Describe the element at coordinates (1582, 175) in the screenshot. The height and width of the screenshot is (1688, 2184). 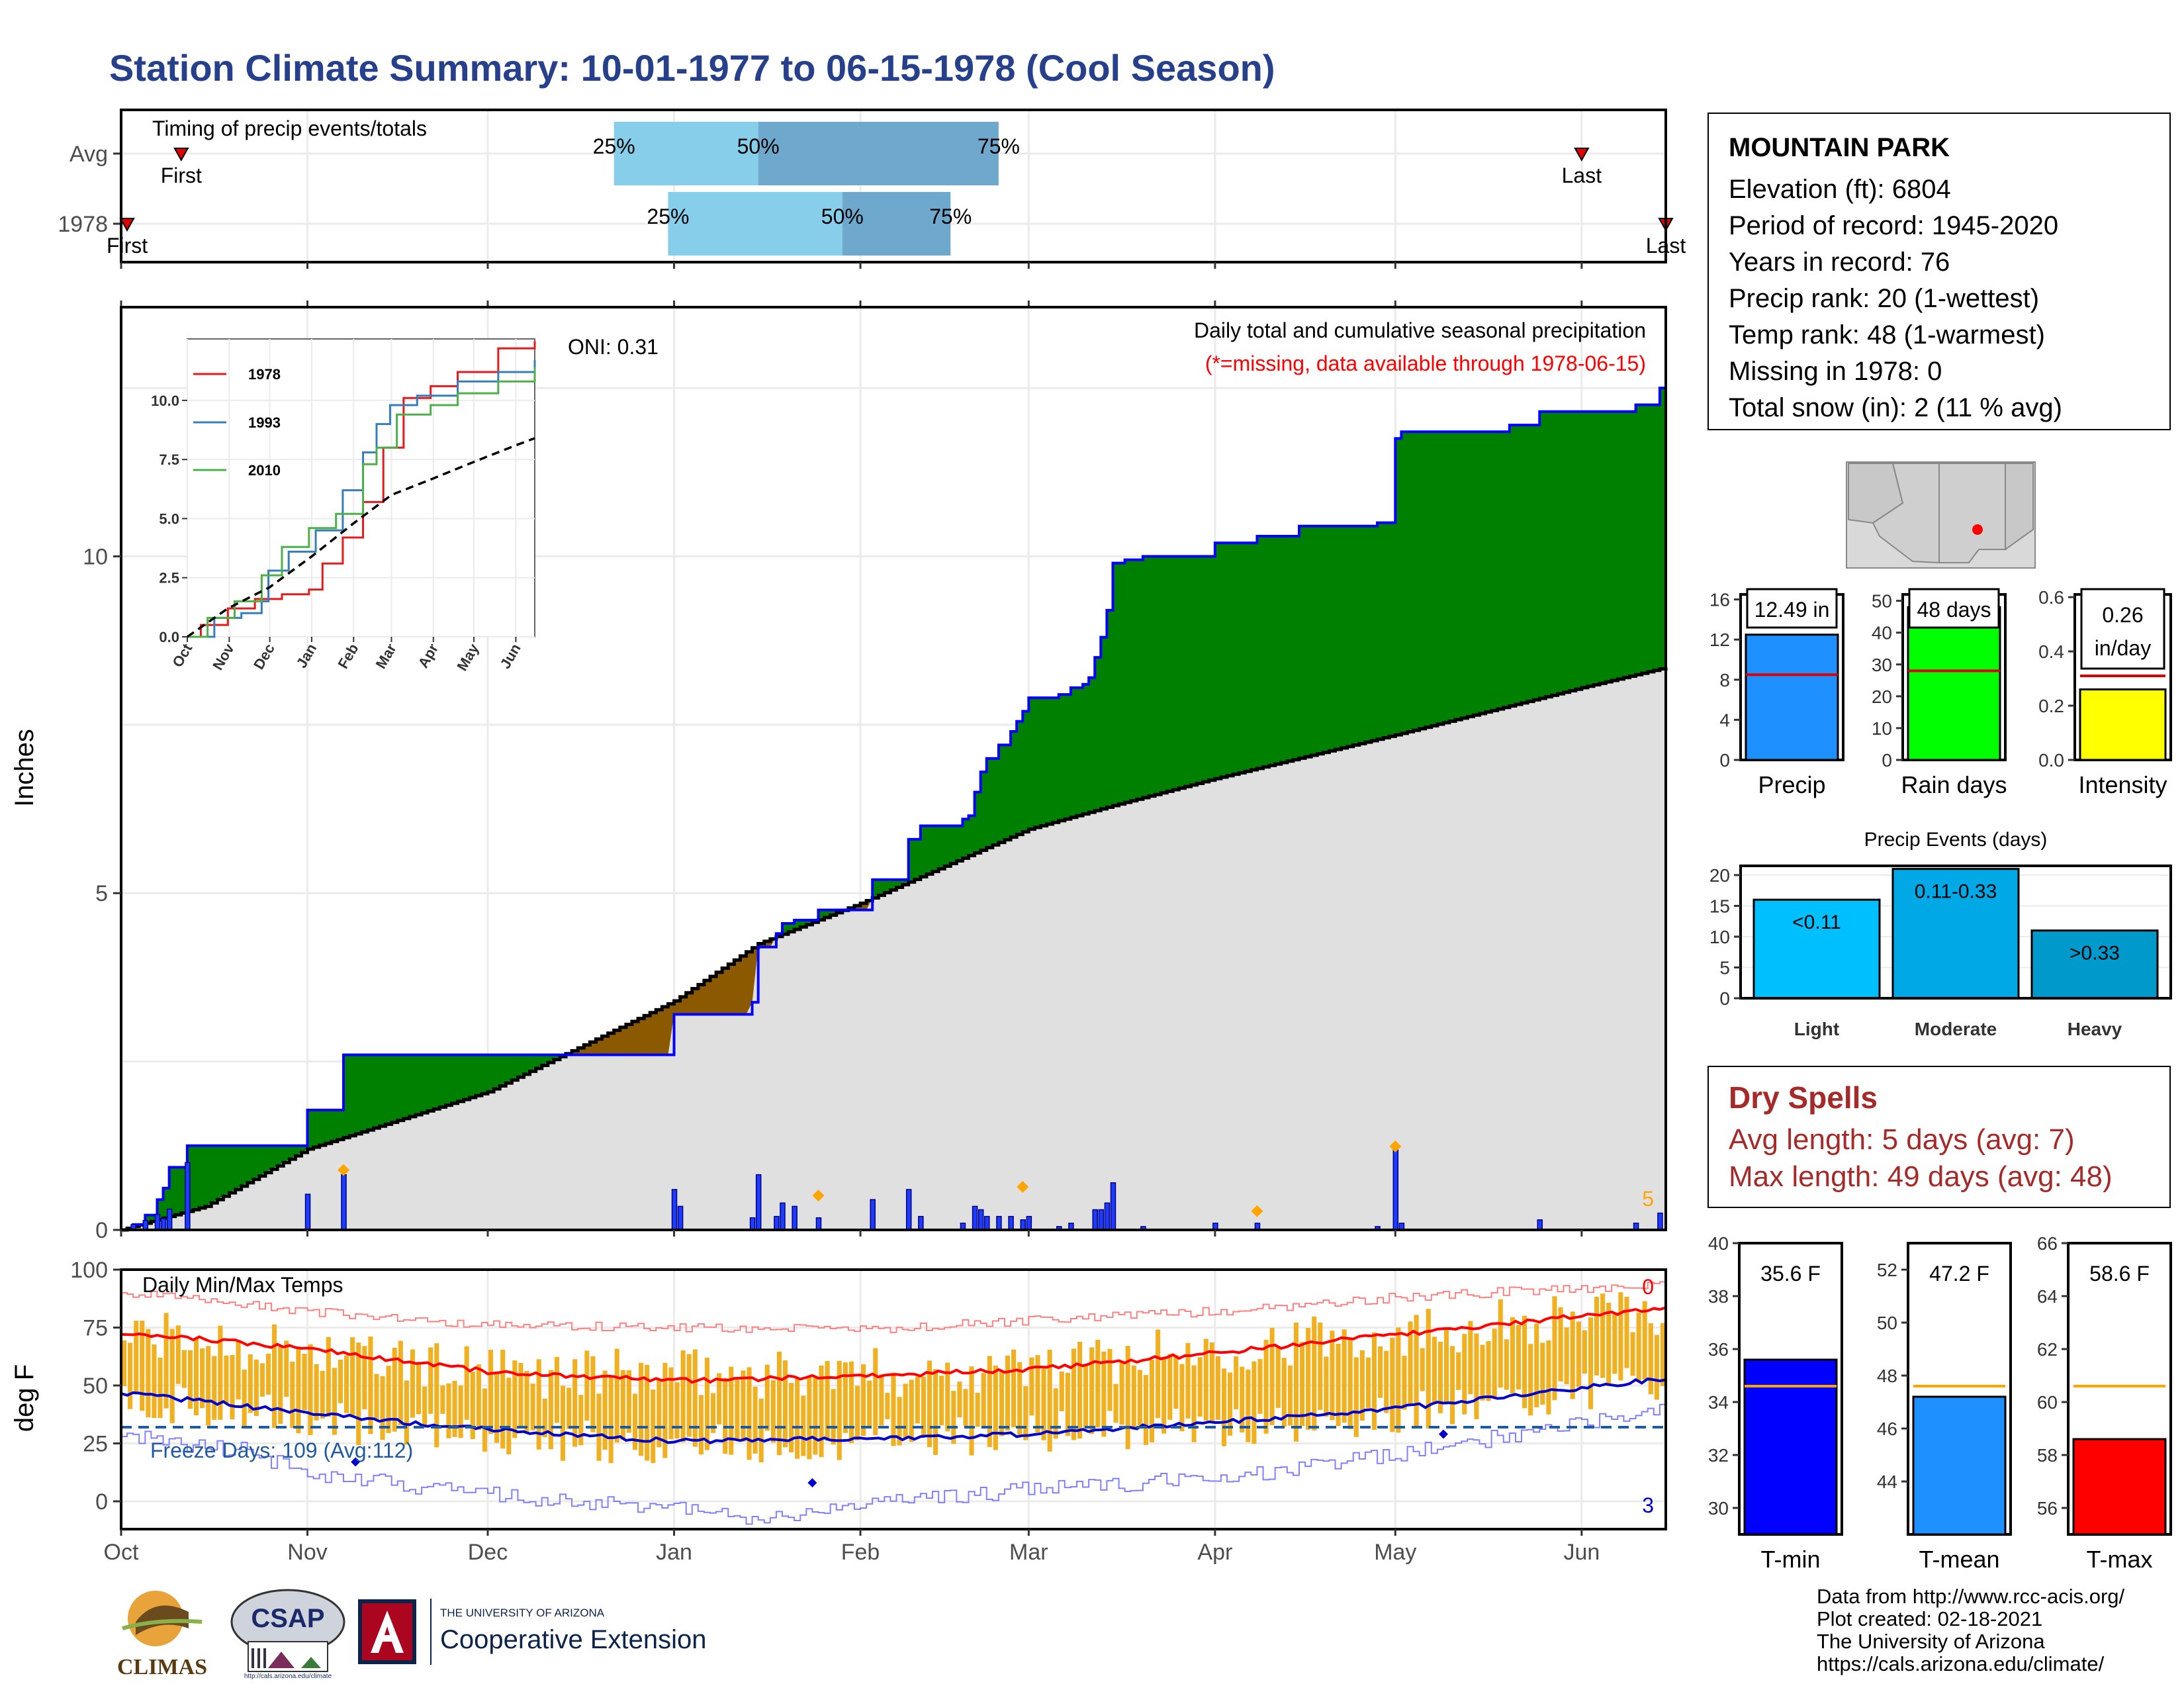
I see `last-event-label: Last` at that location.